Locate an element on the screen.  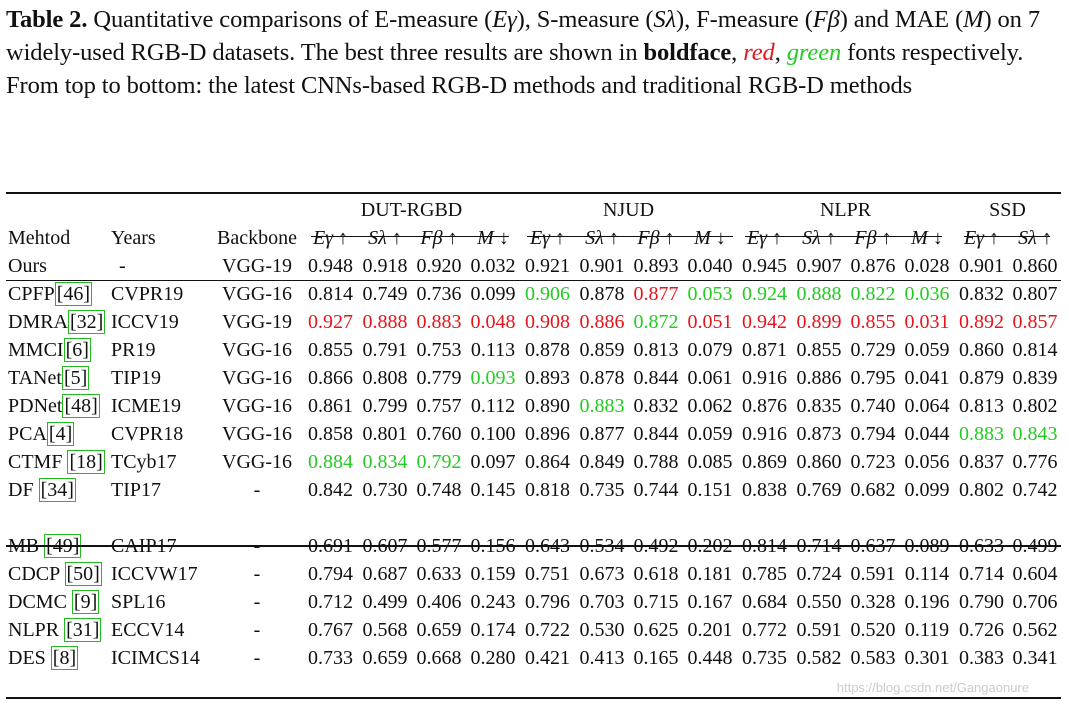
method-name: DF is located at coordinates (21, 489).